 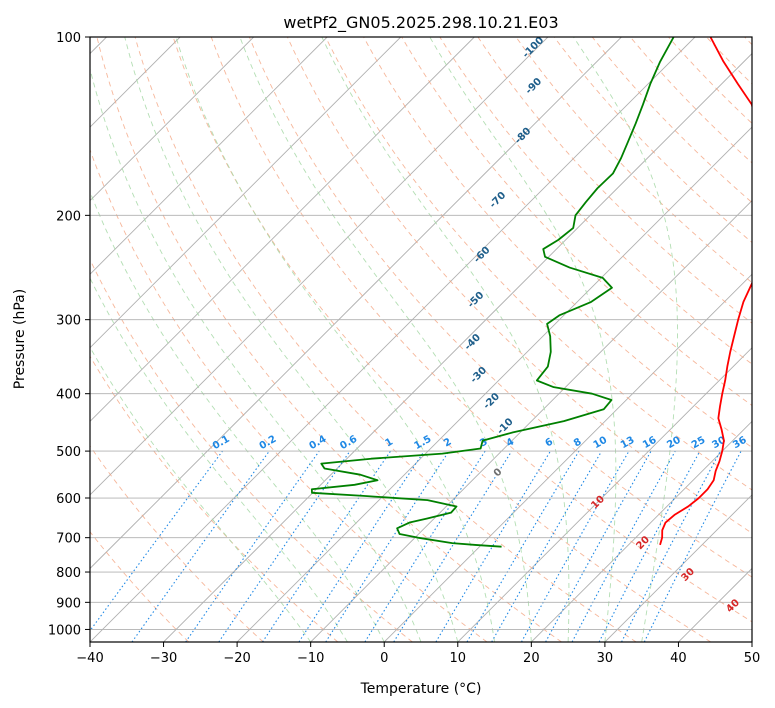 I want to click on y-axis-label: Pressure (hPa), so click(x=20, y=339).